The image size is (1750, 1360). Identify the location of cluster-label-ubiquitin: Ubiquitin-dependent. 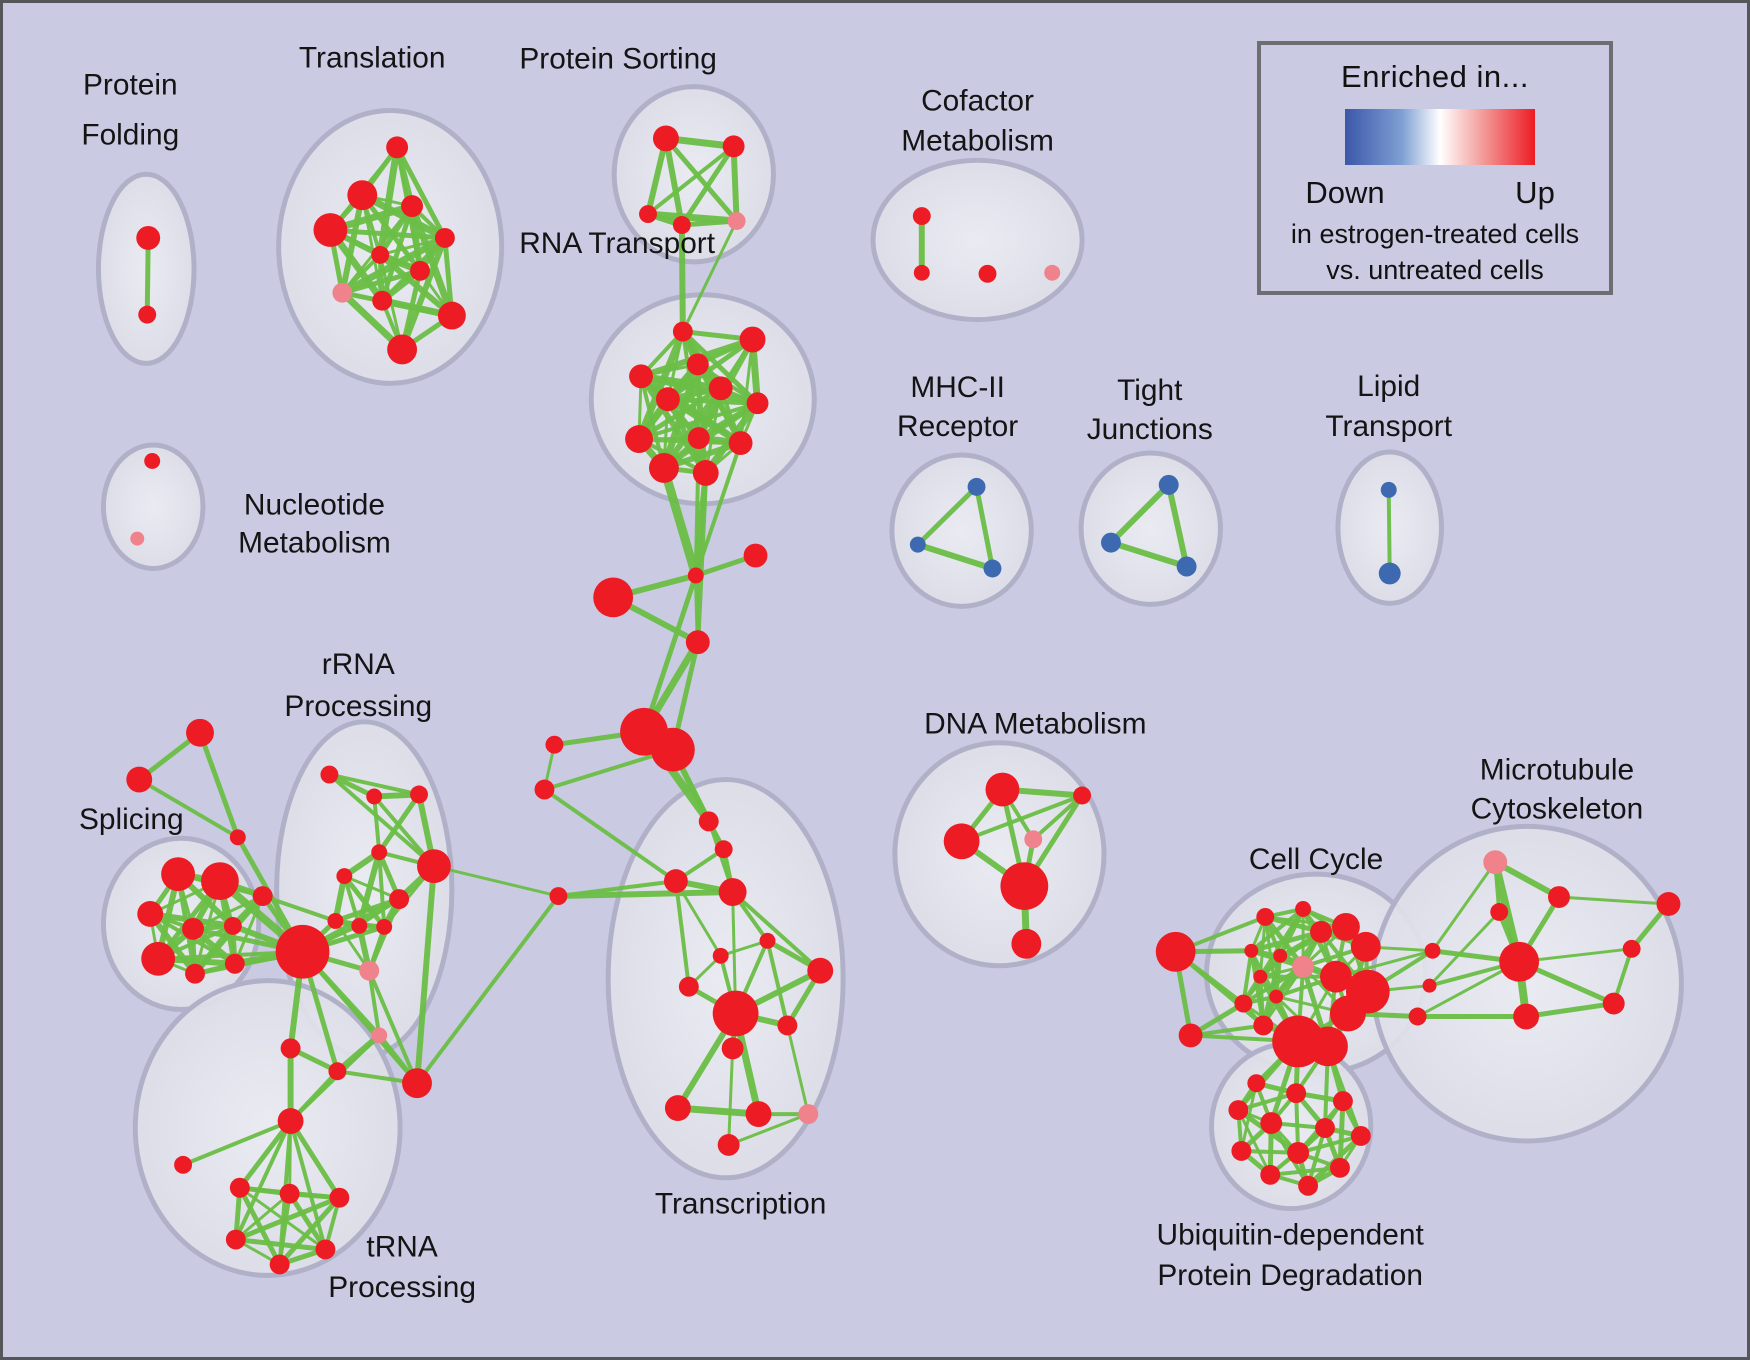
(1291, 1234).